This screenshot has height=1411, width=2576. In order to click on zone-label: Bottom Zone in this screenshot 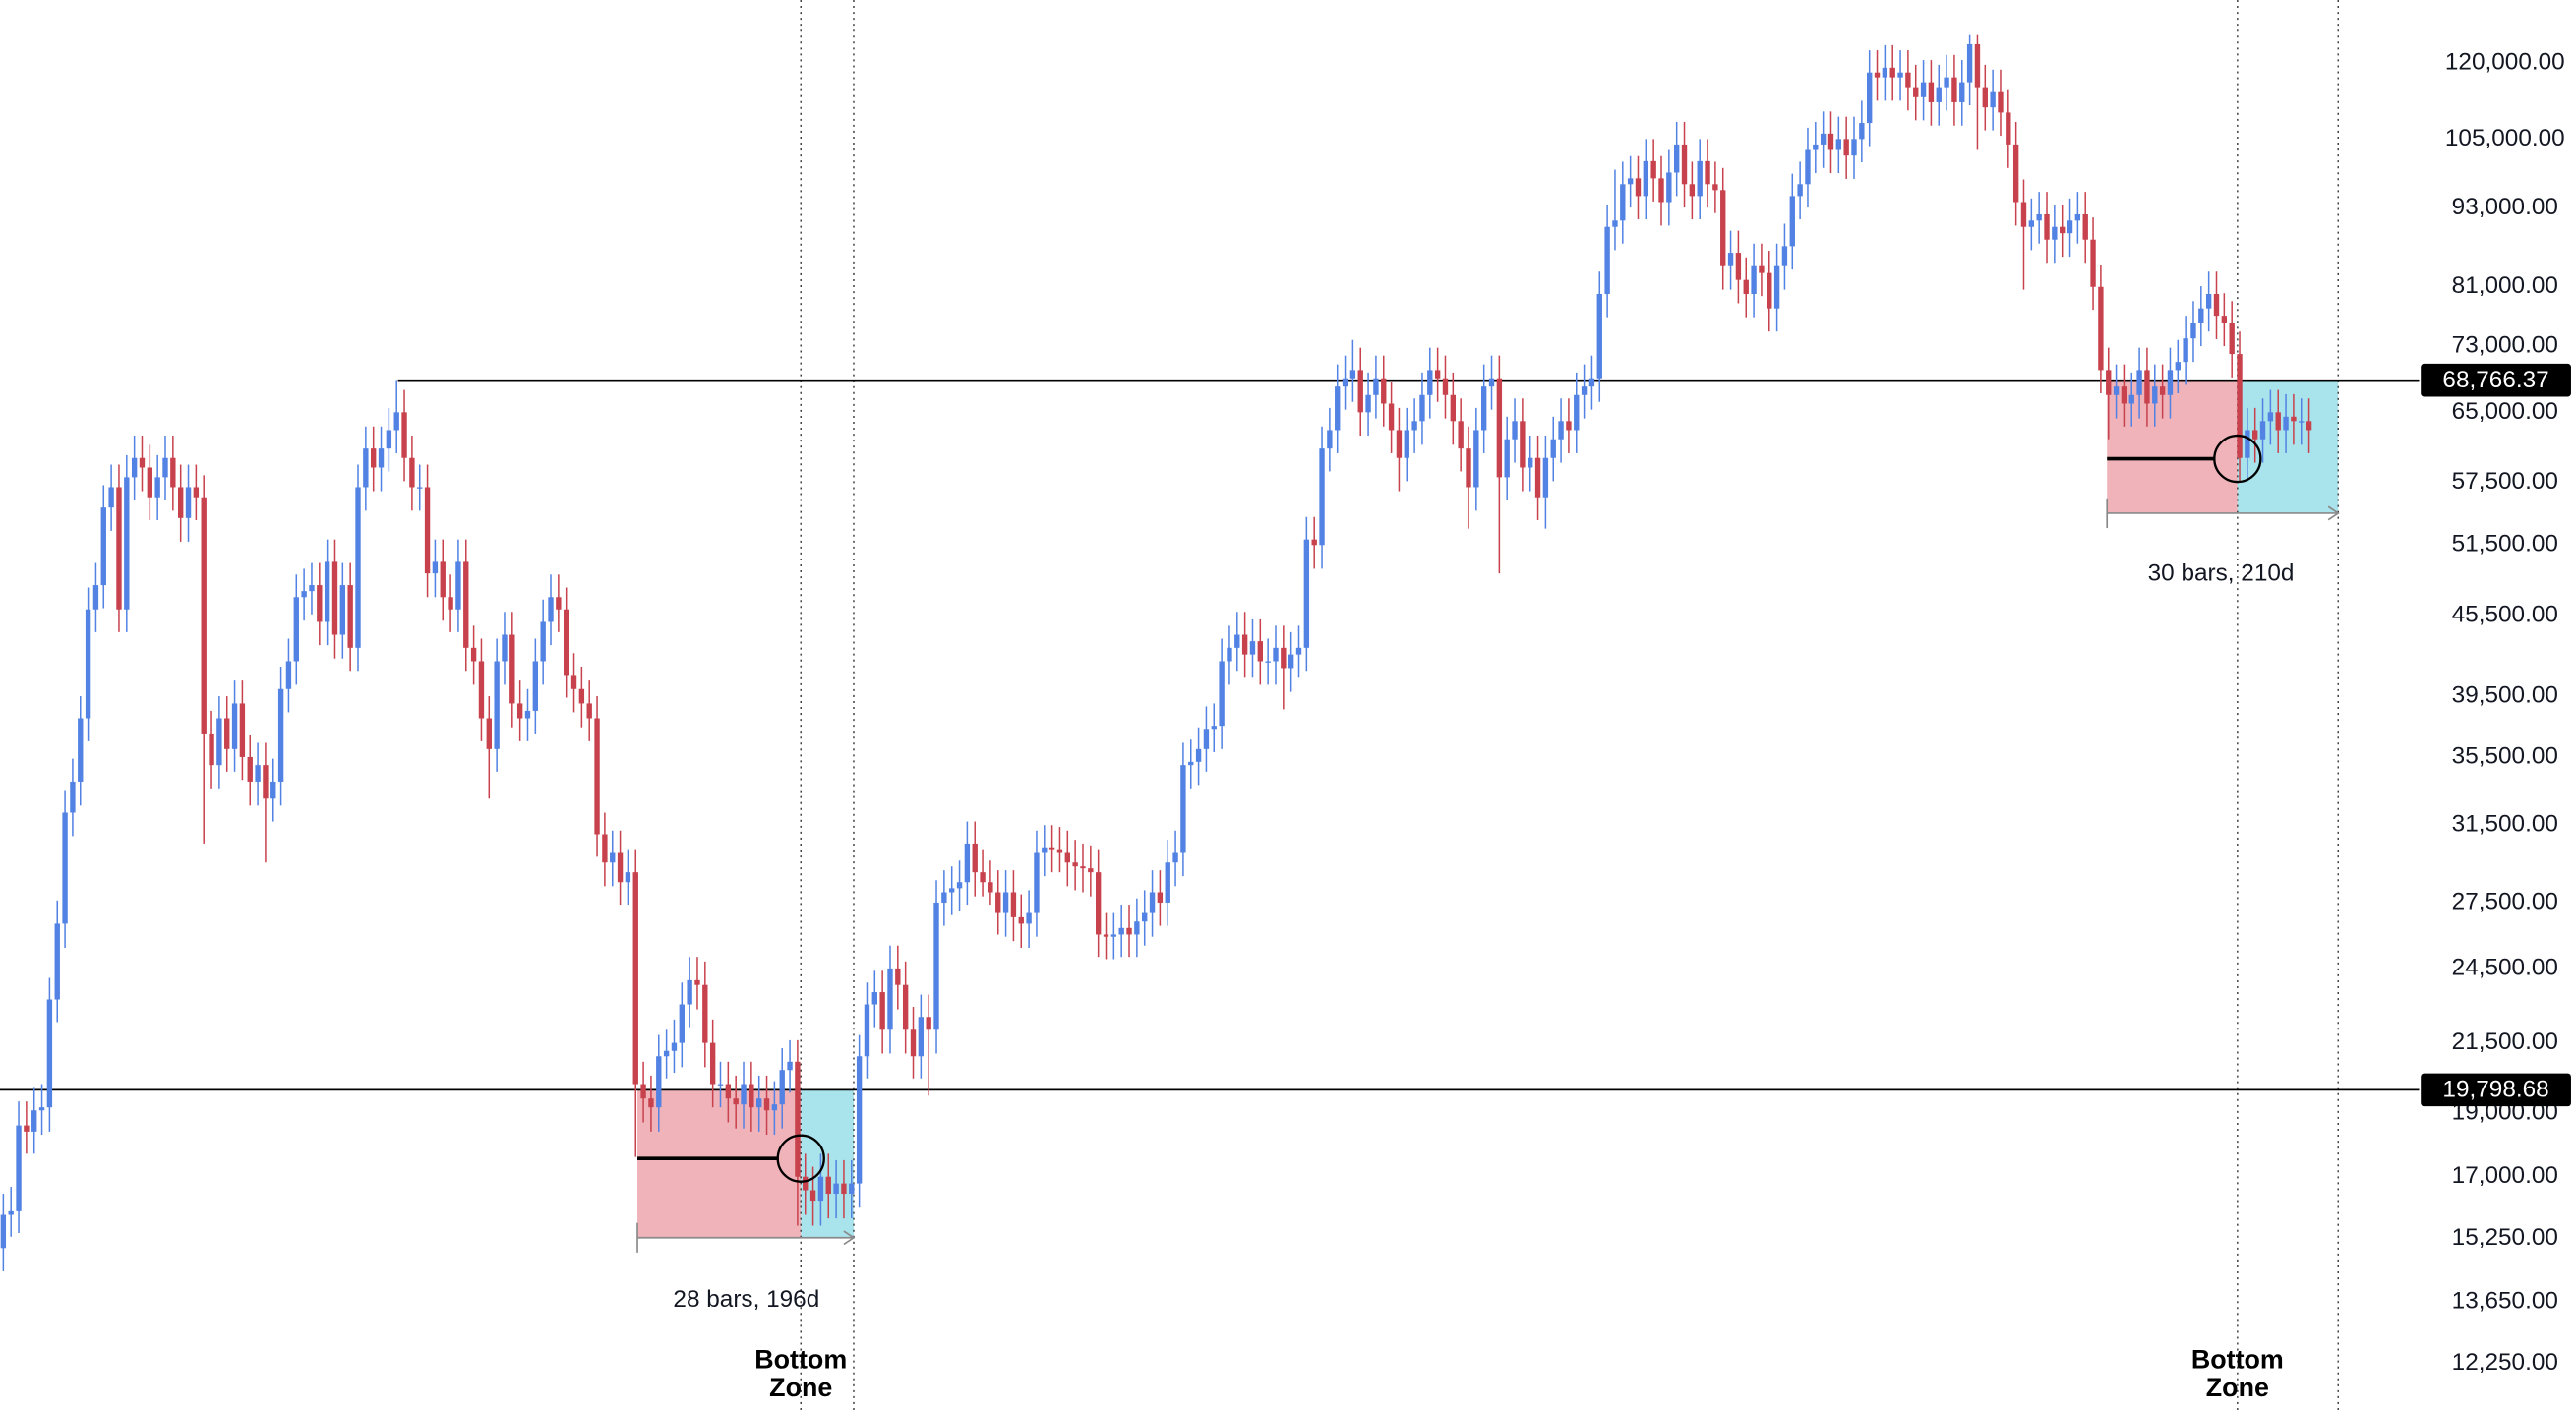, I will do `click(2237, 1374)`.